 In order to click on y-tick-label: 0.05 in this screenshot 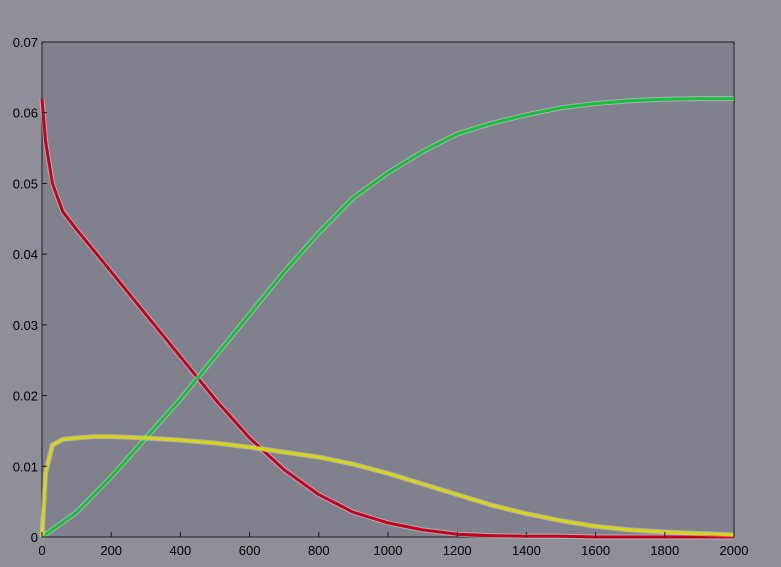, I will do `click(25, 183)`.